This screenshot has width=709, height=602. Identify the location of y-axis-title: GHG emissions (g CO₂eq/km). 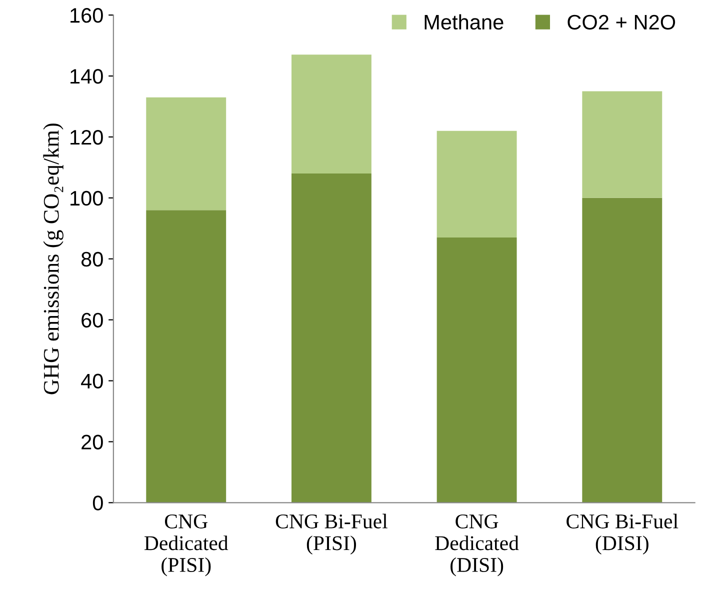
(53, 259).